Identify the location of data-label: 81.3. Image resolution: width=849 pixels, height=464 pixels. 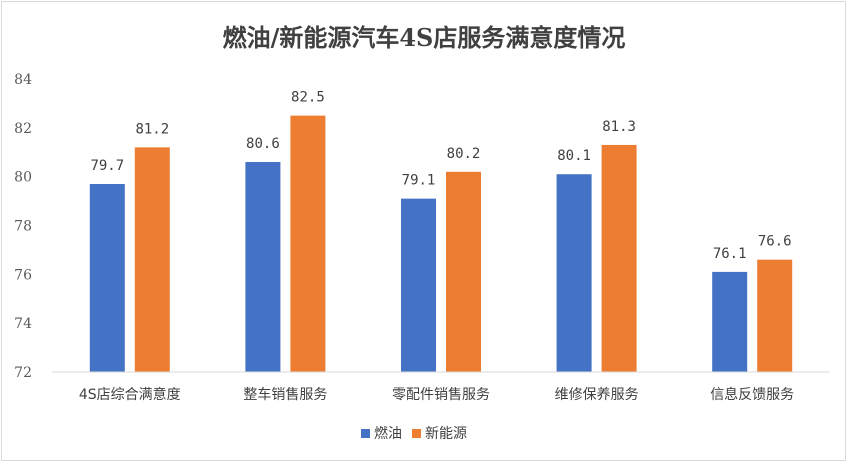
(619, 127).